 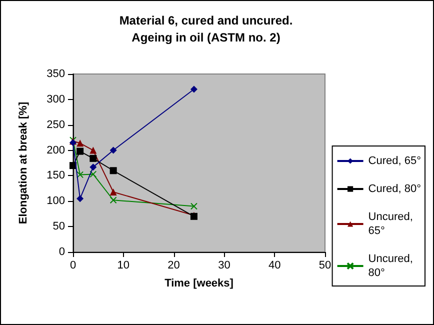 What do you see at coordinates (174, 266) in the screenshot?
I see `x-tick-label: 20` at bounding box center [174, 266].